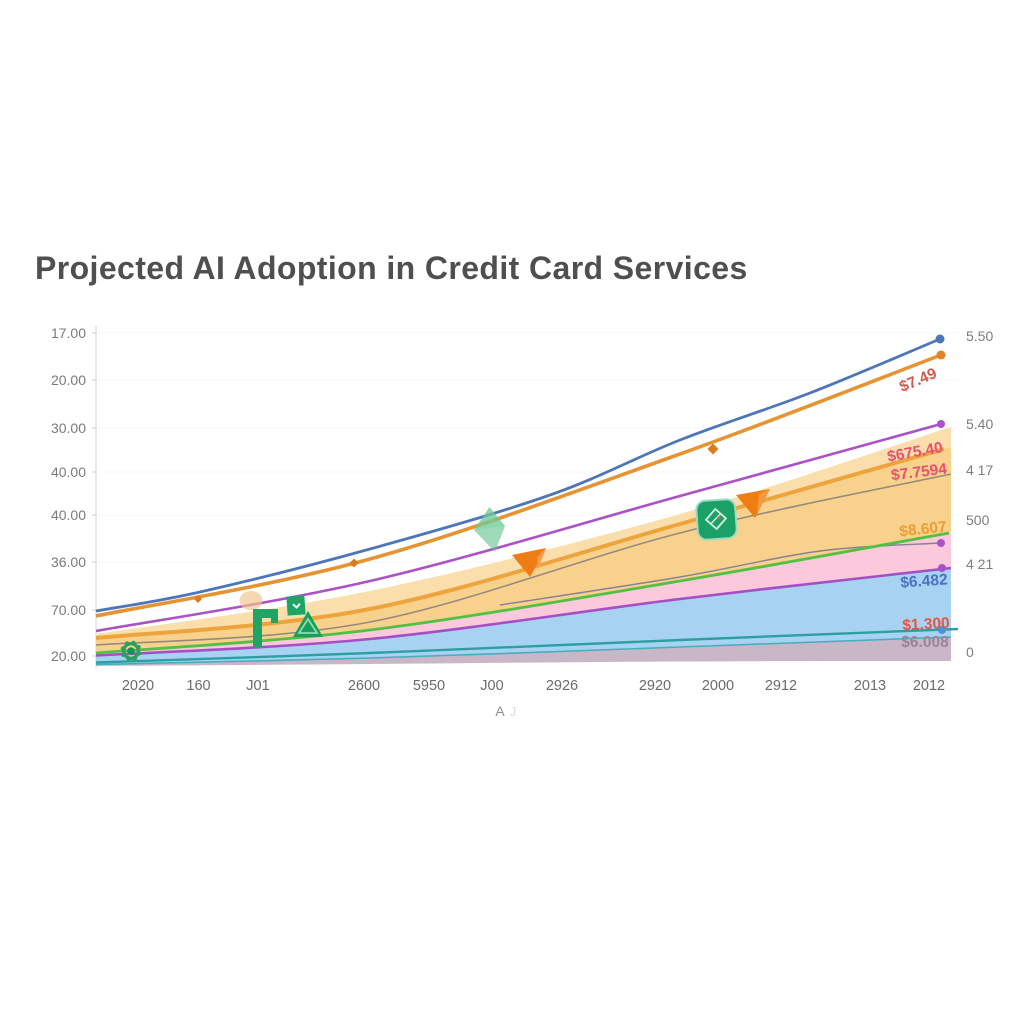  Describe the element at coordinates (929, 686) in the screenshot. I see `svg-text: 2012` at that location.